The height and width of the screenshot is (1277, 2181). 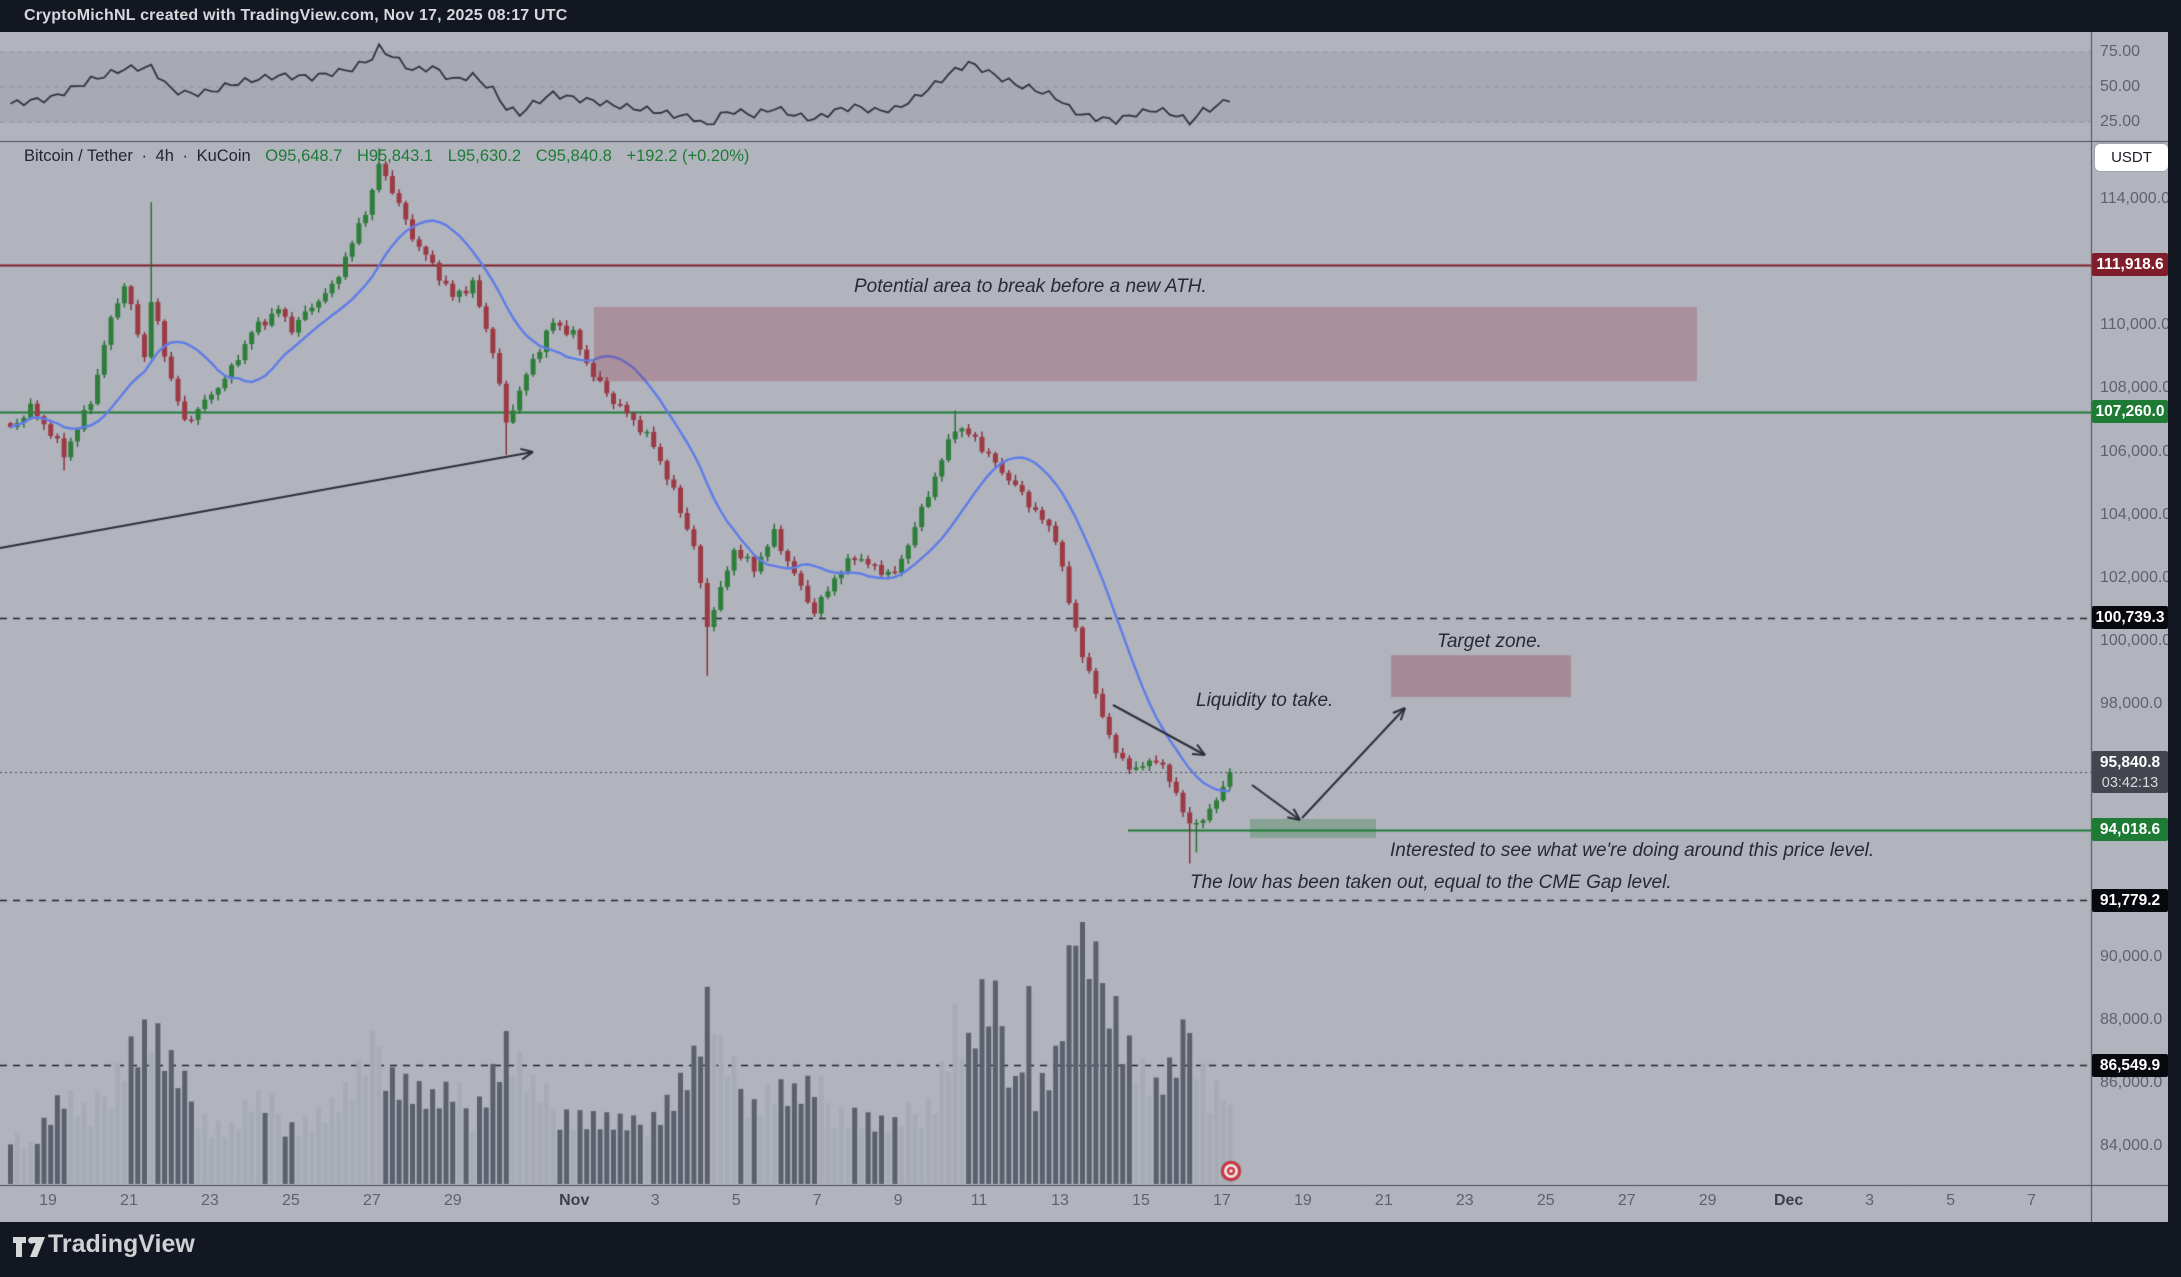 I want to click on annotation-liquidity: Liquidity to take., so click(x=1265, y=700).